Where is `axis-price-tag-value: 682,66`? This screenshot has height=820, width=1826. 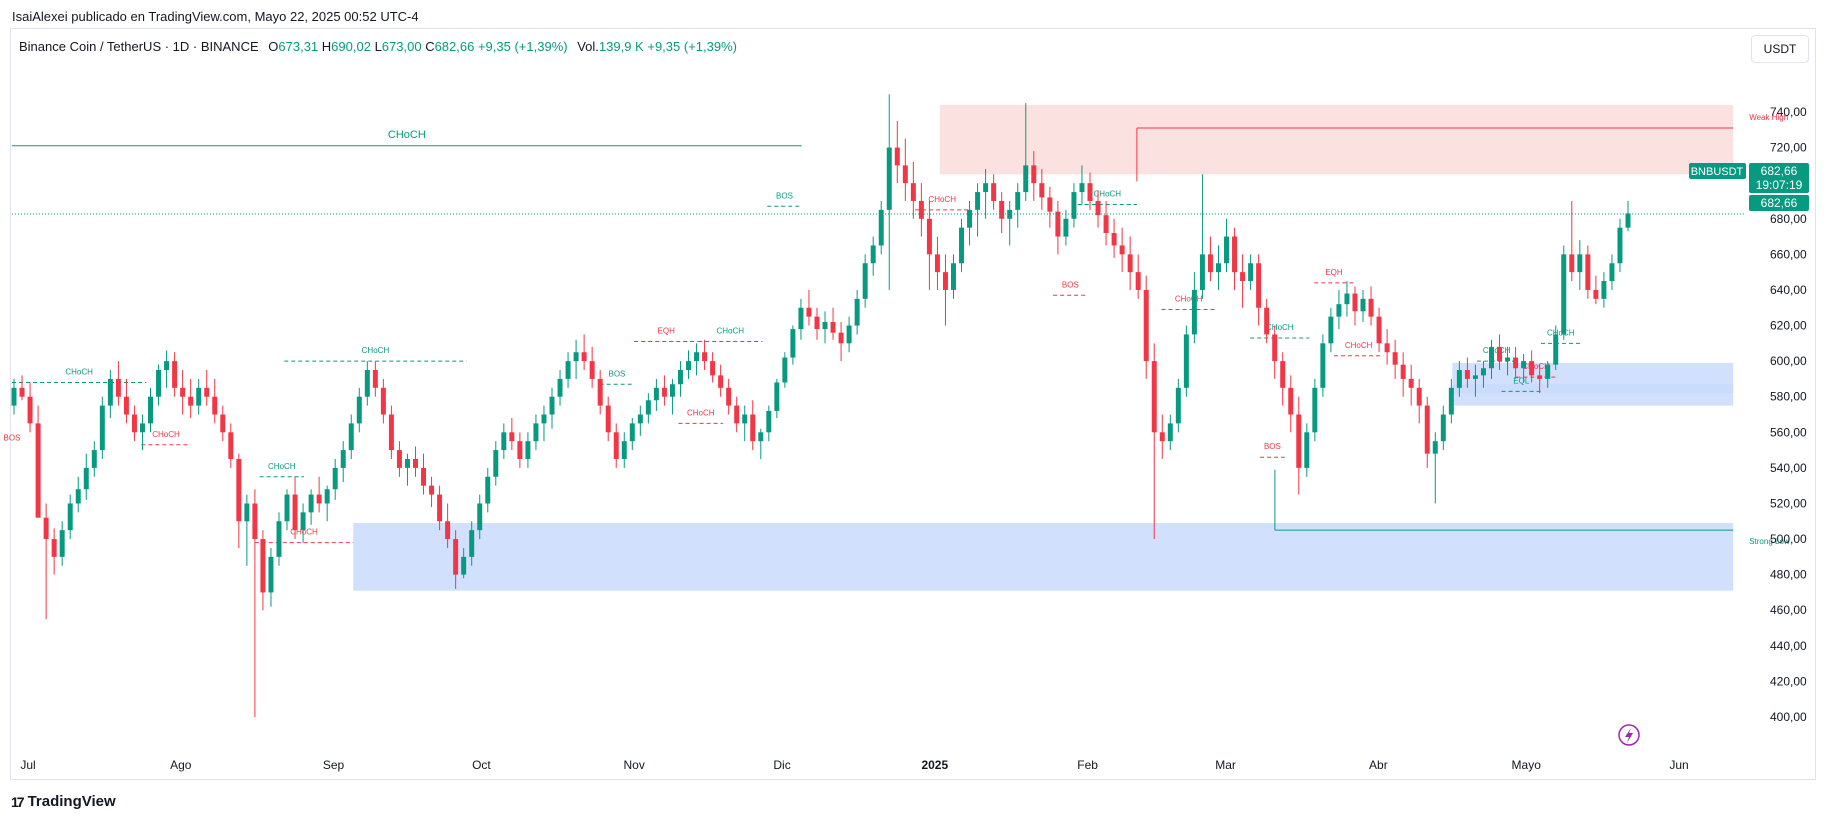 axis-price-tag-value: 682,66 is located at coordinates (1779, 203).